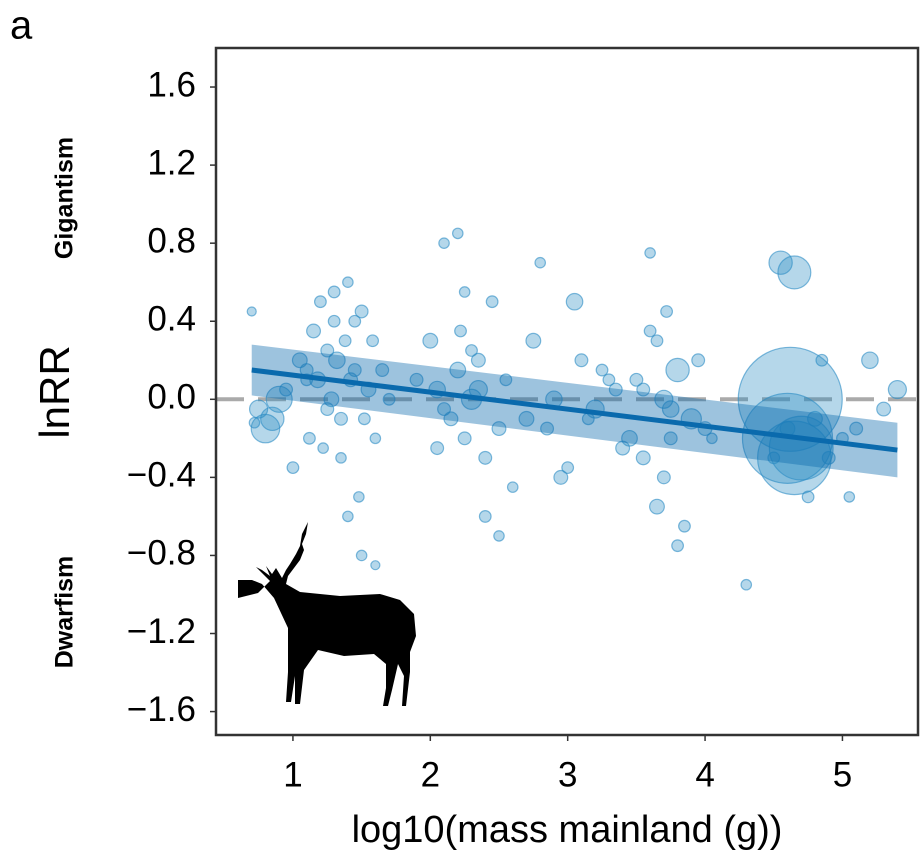 This screenshot has height=861, width=921. I want to click on x-tick-label: 3, so click(567, 774).